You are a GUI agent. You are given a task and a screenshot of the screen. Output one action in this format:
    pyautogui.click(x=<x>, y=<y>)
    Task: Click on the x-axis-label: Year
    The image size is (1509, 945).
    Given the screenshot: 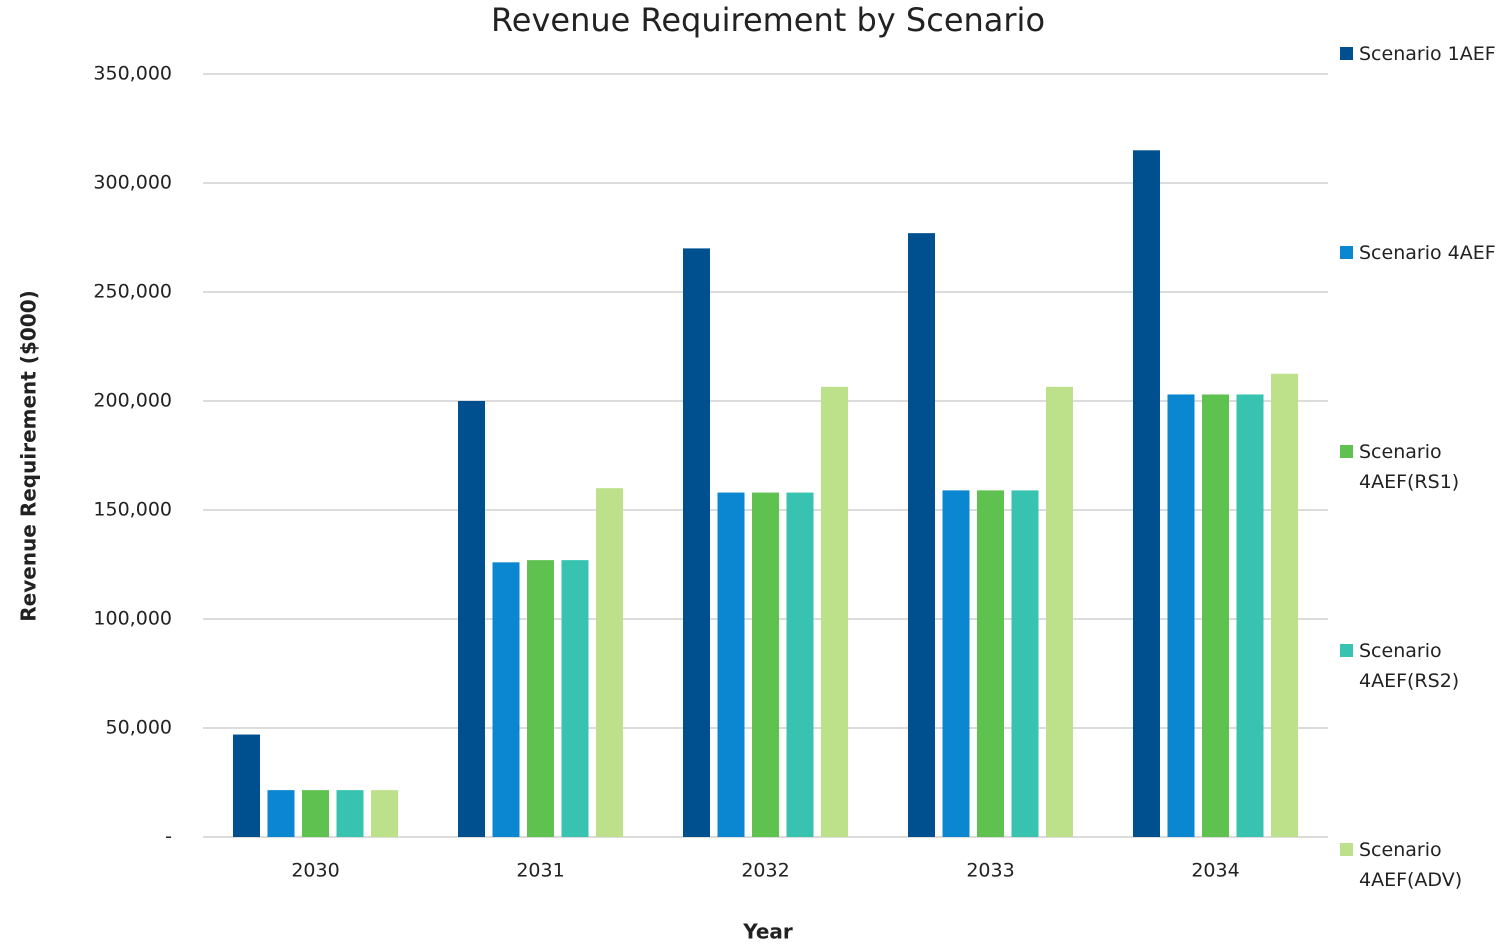 What is the action you would take?
    pyautogui.click(x=767, y=932)
    